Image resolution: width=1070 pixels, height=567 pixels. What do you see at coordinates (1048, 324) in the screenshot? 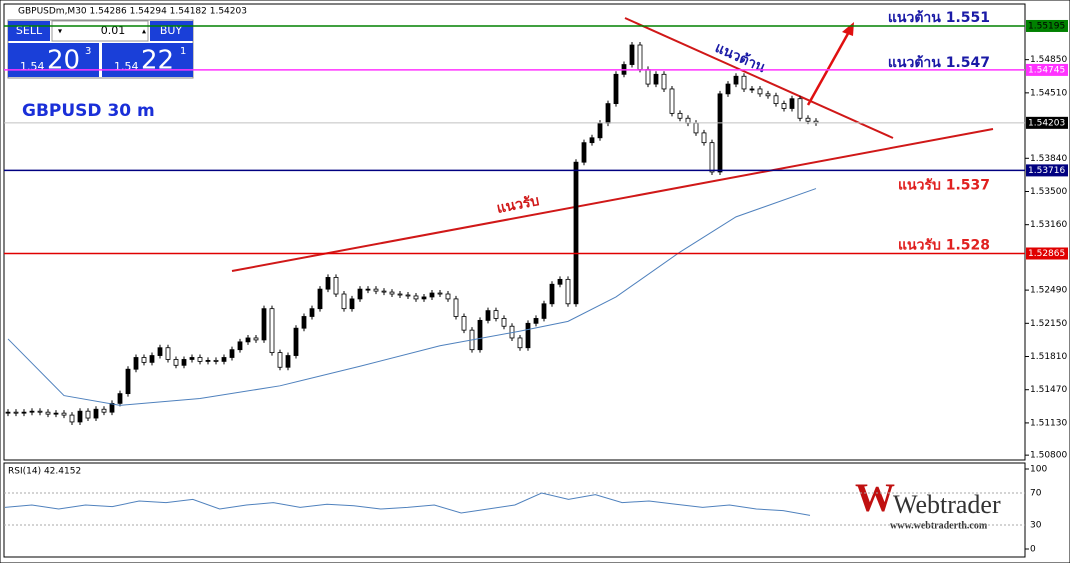
I see `y-tick-label: 1.52150` at bounding box center [1048, 324].